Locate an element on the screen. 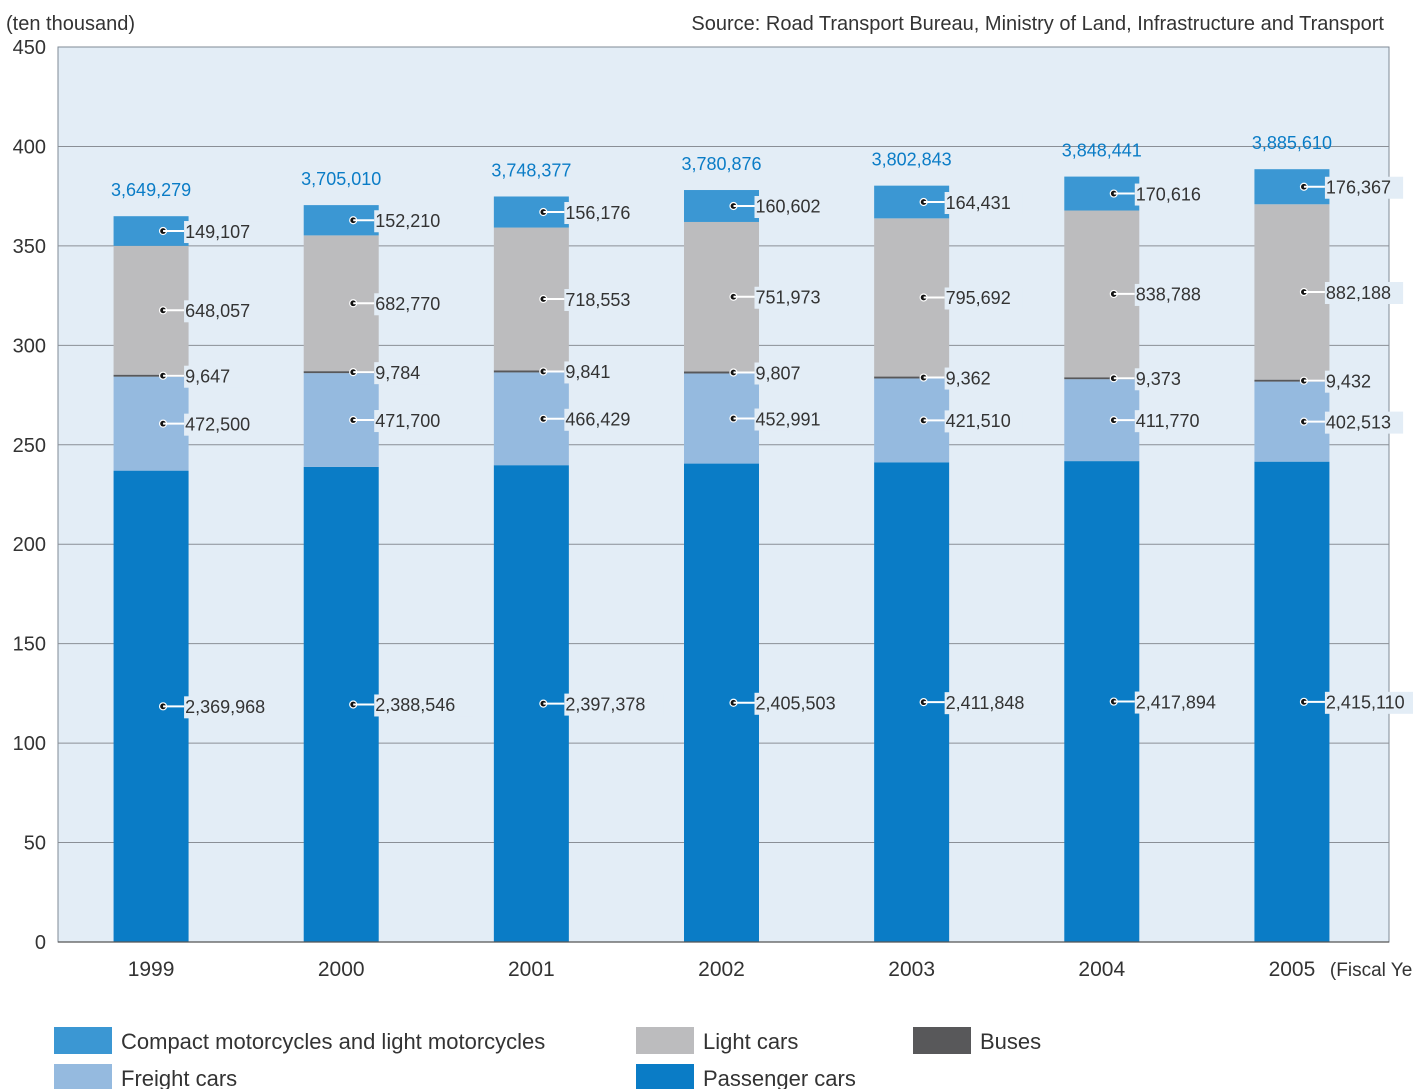 This screenshot has width=1413, height=1089. legend-label: Passenger cars is located at coordinates (779, 1077).